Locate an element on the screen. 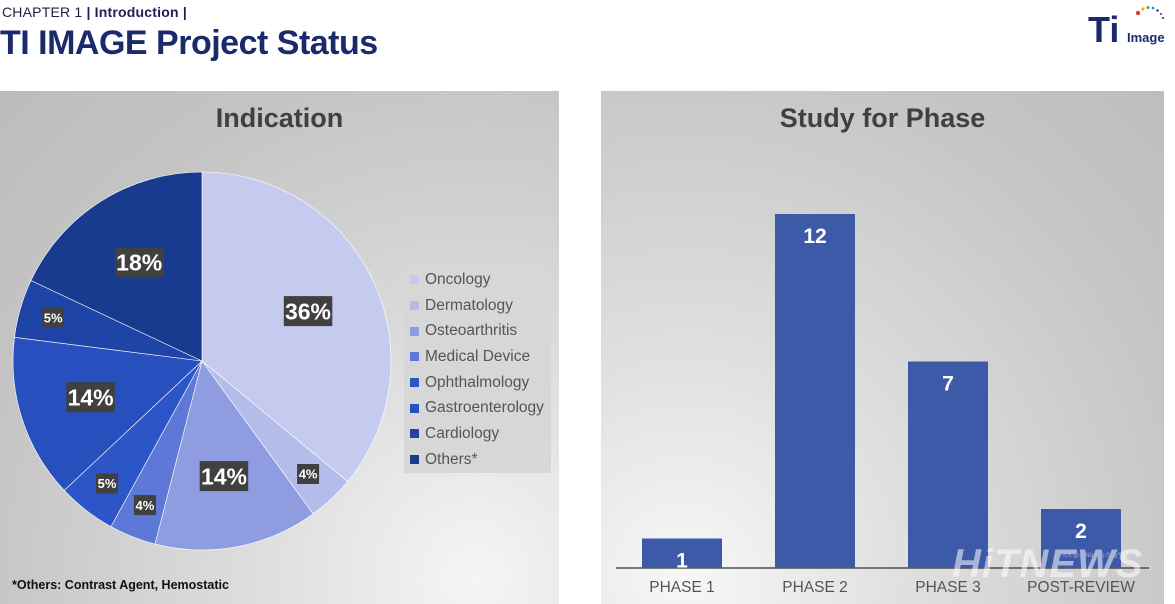  legend-label: Medical Device is located at coordinates (478, 356).